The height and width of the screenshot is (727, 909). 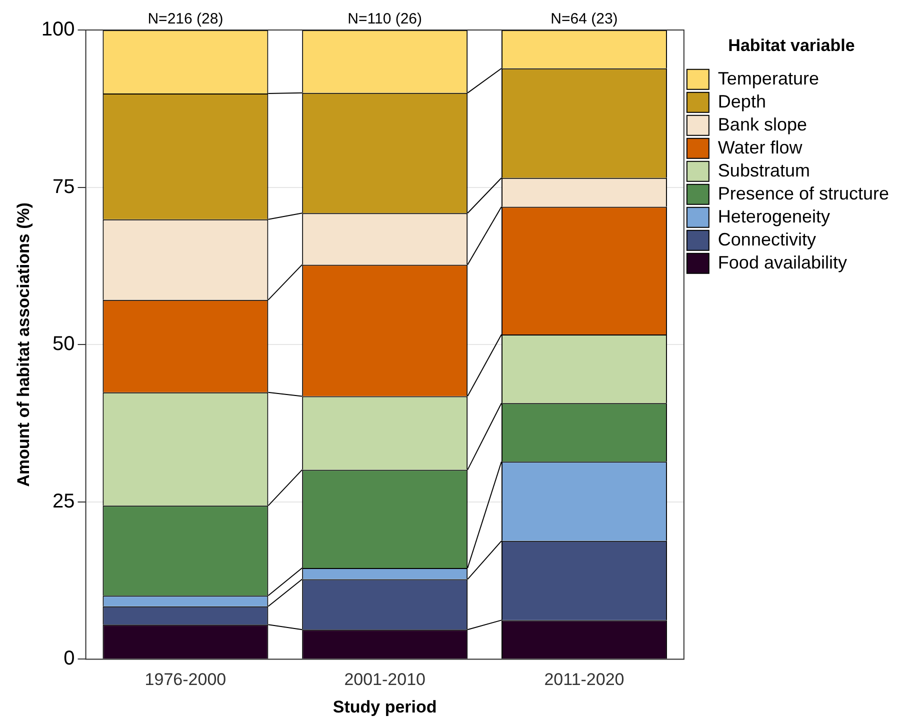 I want to click on y-tick-label: 100, so click(x=58, y=29).